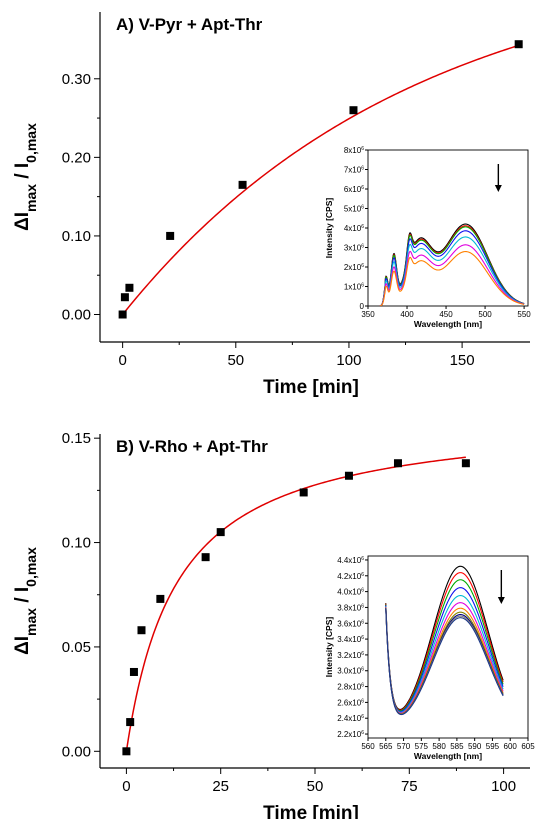 This screenshot has height=819, width=540. What do you see at coordinates (462, 360) in the screenshot?
I see `x-tick-label: 150` at bounding box center [462, 360].